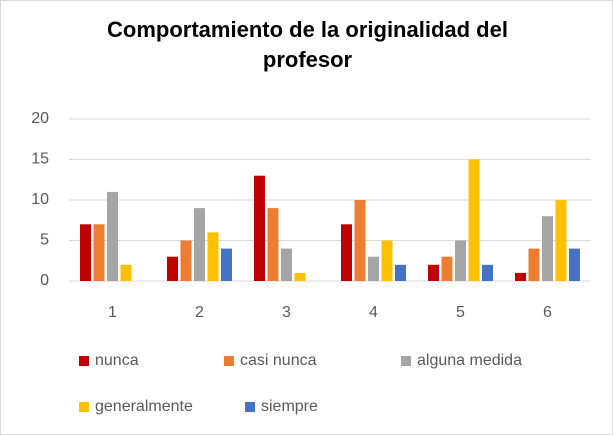  What do you see at coordinates (112, 312) in the screenshot?
I see `x-tick-label: 1` at bounding box center [112, 312].